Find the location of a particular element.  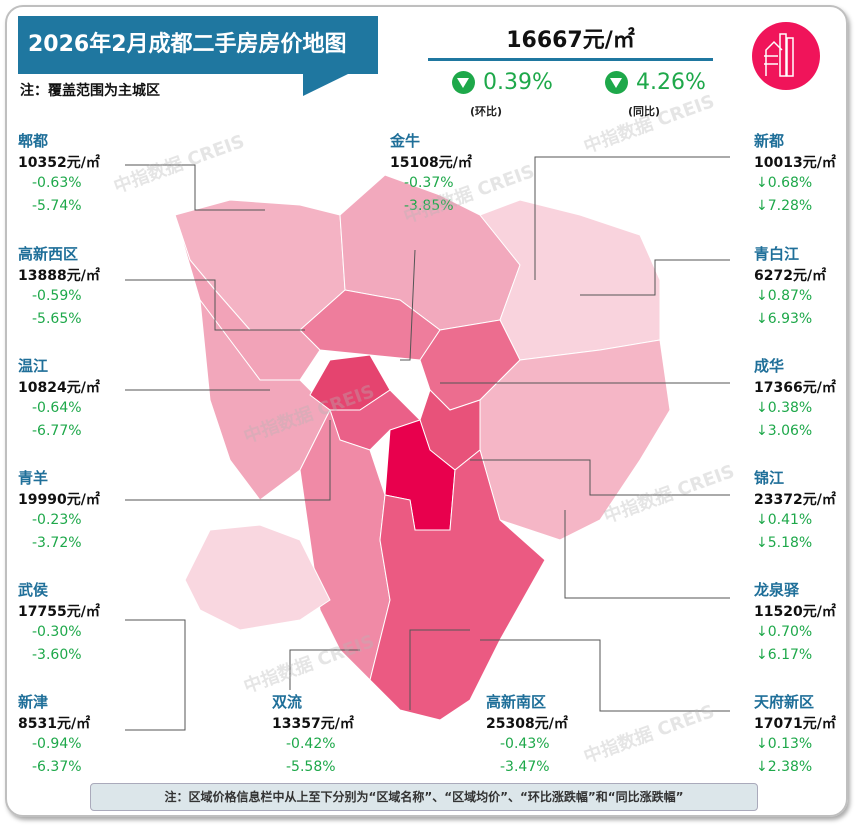

district-price: 15108元/㎡ is located at coordinates (431, 163).